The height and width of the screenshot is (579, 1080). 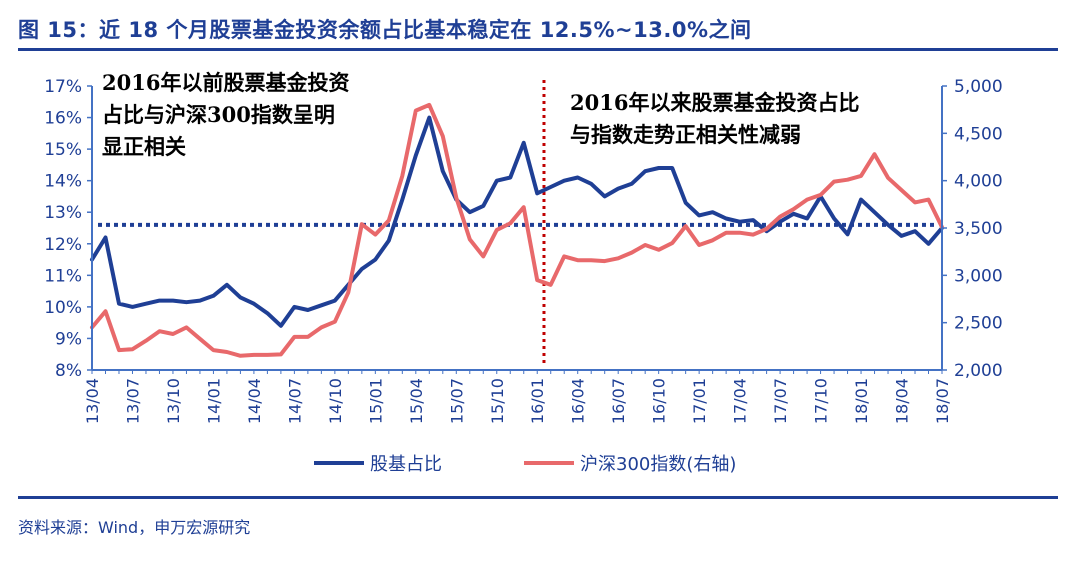 I want to click on x-tick-label: 18/04, so click(x=902, y=401).